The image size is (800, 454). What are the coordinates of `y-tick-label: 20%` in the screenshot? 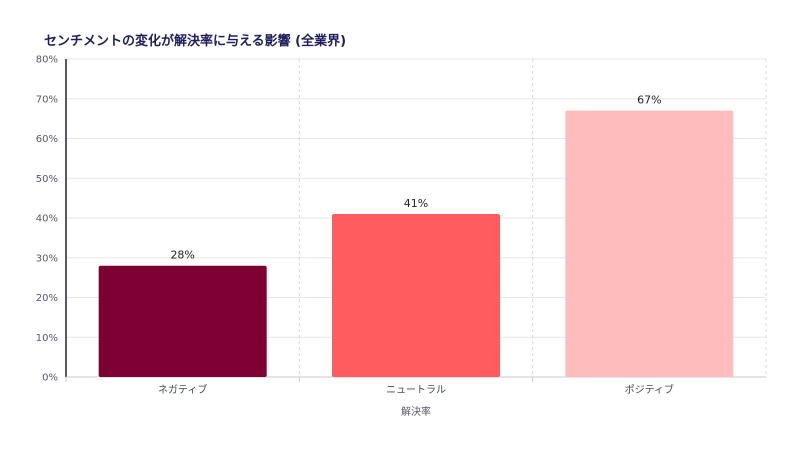 It's located at (47, 298).